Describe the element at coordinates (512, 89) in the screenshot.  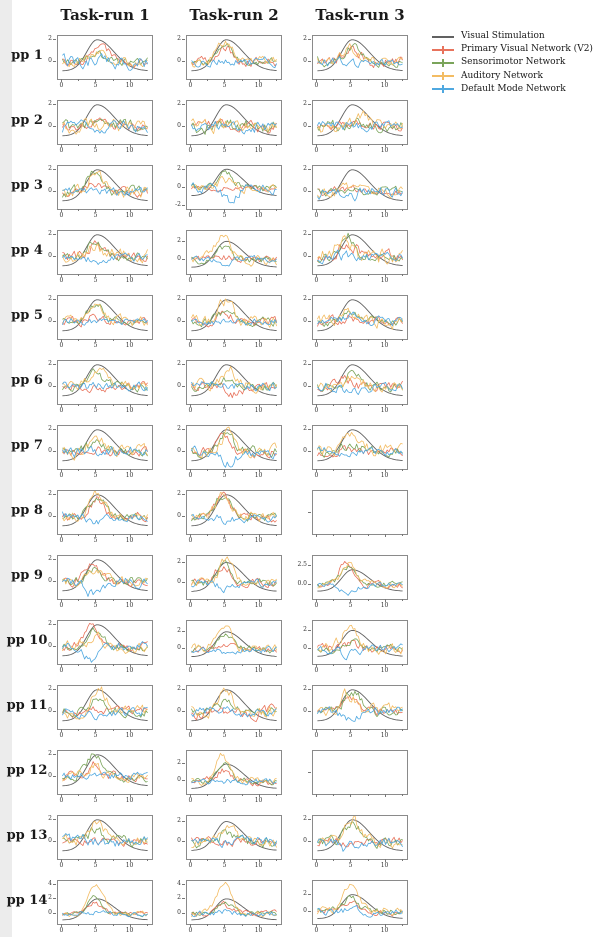
I see `legend-item: Default Mode Network` at that location.